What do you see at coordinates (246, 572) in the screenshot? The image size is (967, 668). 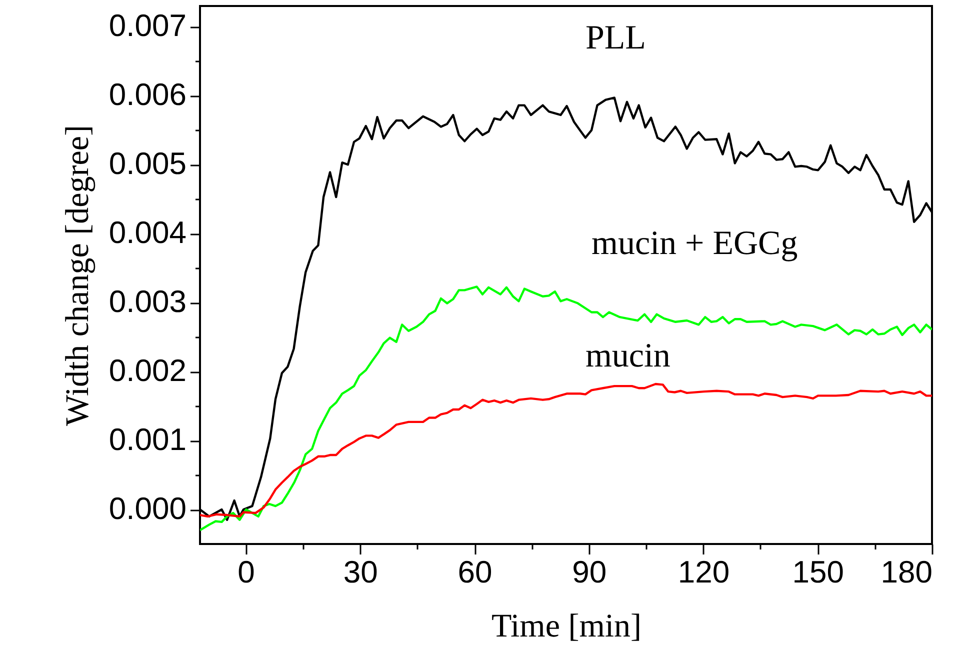 I see `x-tick-label: 0` at bounding box center [246, 572].